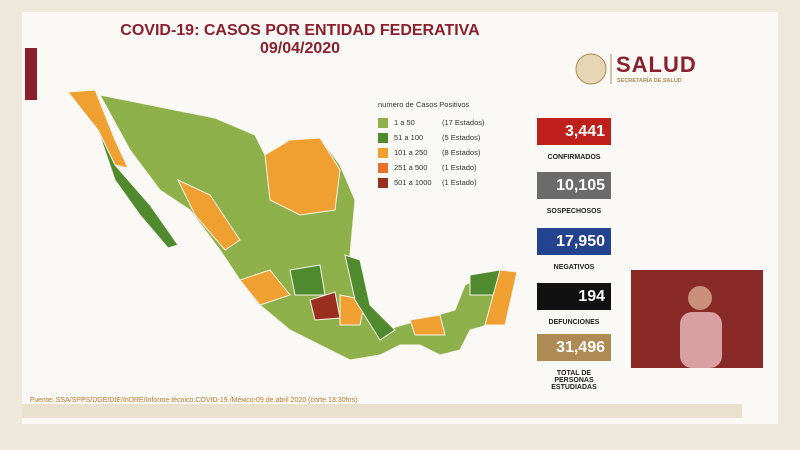 This screenshot has height=450, width=800. Describe the element at coordinates (431, 152) in the screenshot. I see `legend-item: 101 a 250 (8 Estados)` at that location.